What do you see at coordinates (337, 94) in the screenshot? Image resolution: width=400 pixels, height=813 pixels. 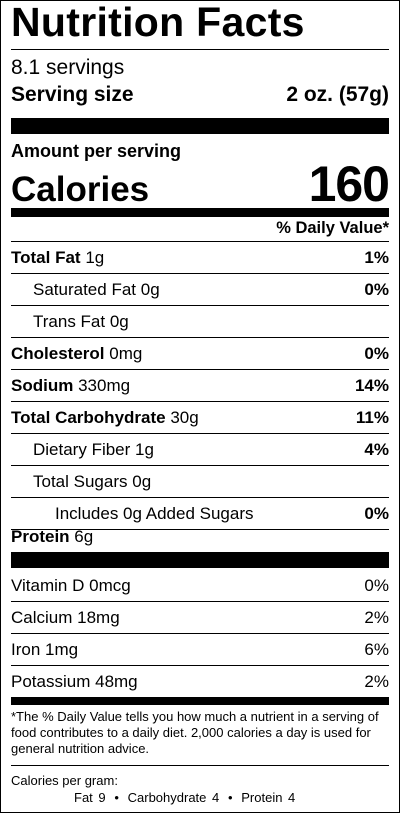 I see `serving-size-value: 2 oz. (57g)` at bounding box center [337, 94].